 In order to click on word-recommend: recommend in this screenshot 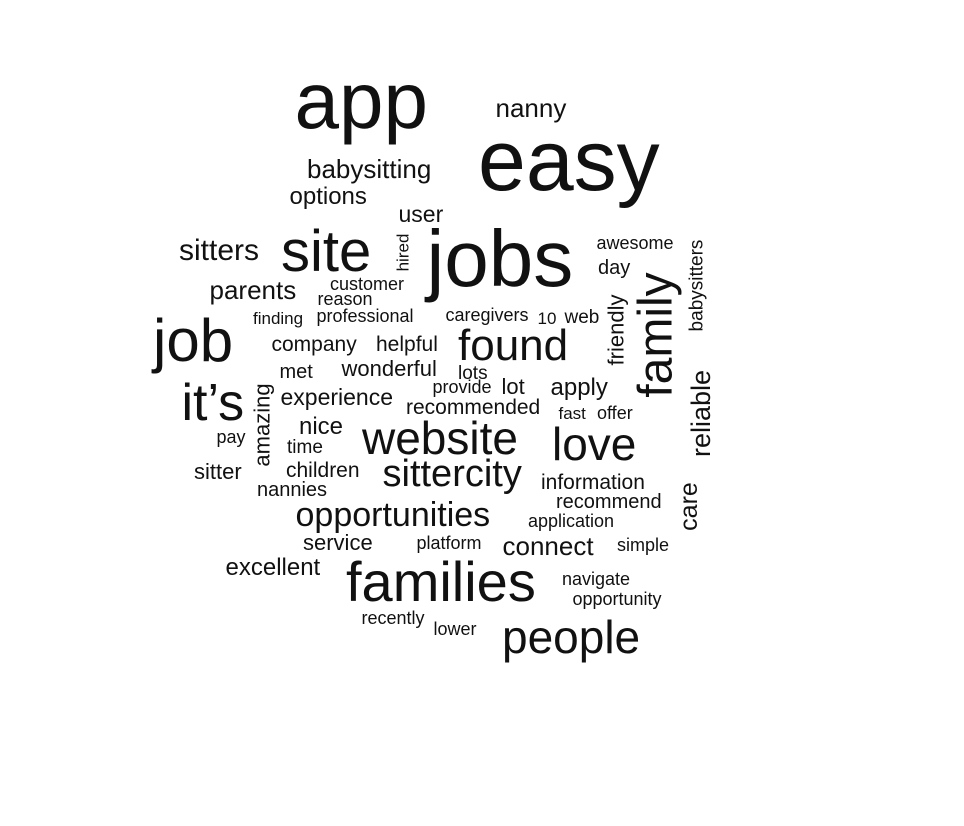, I will do `click(609, 502)`.